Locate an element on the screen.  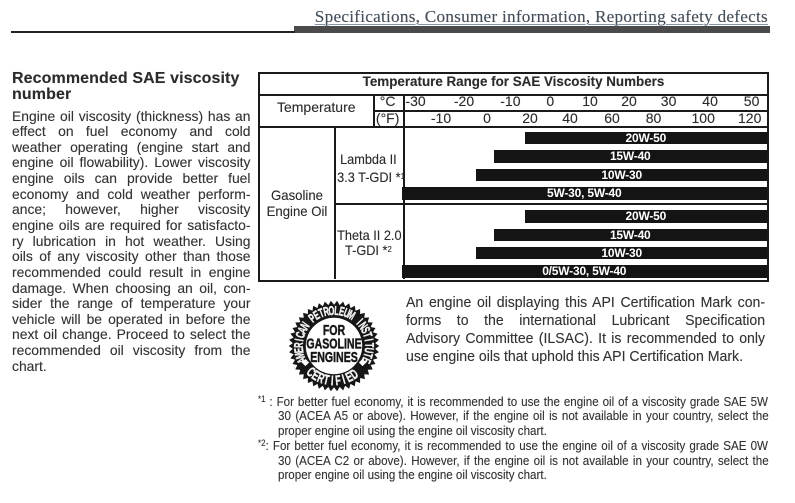
svg-text: FOR is located at coordinates (334, 331).